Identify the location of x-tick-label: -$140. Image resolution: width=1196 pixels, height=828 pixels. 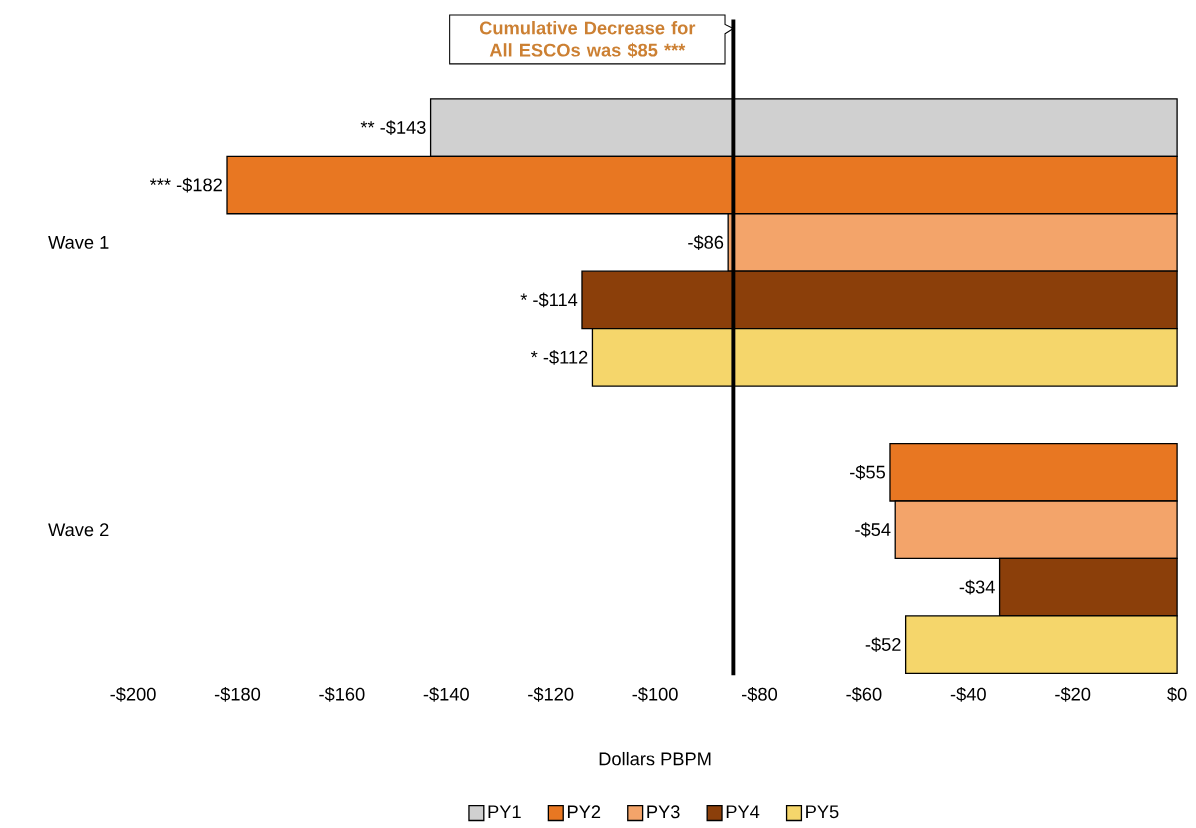
(446, 694).